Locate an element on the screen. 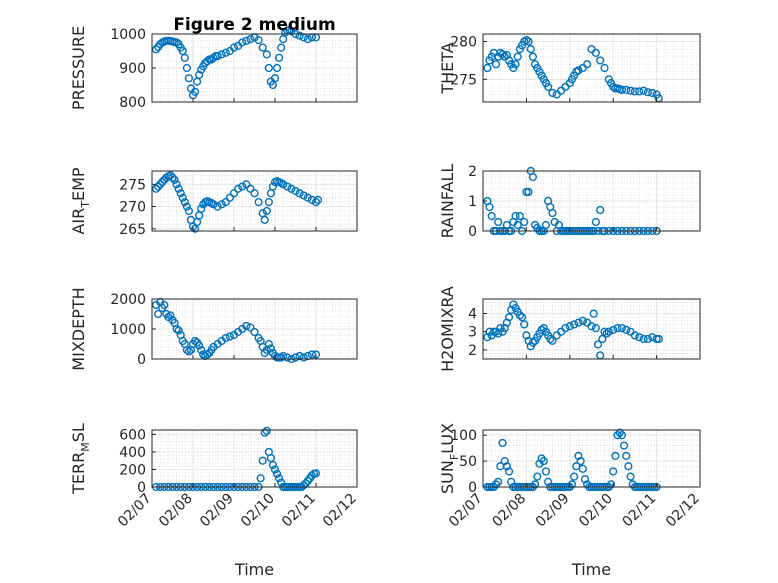 Image resolution: width=778 pixels, height=583 pixels. x-tick-label: 02/11 is located at coordinates (640, 511).